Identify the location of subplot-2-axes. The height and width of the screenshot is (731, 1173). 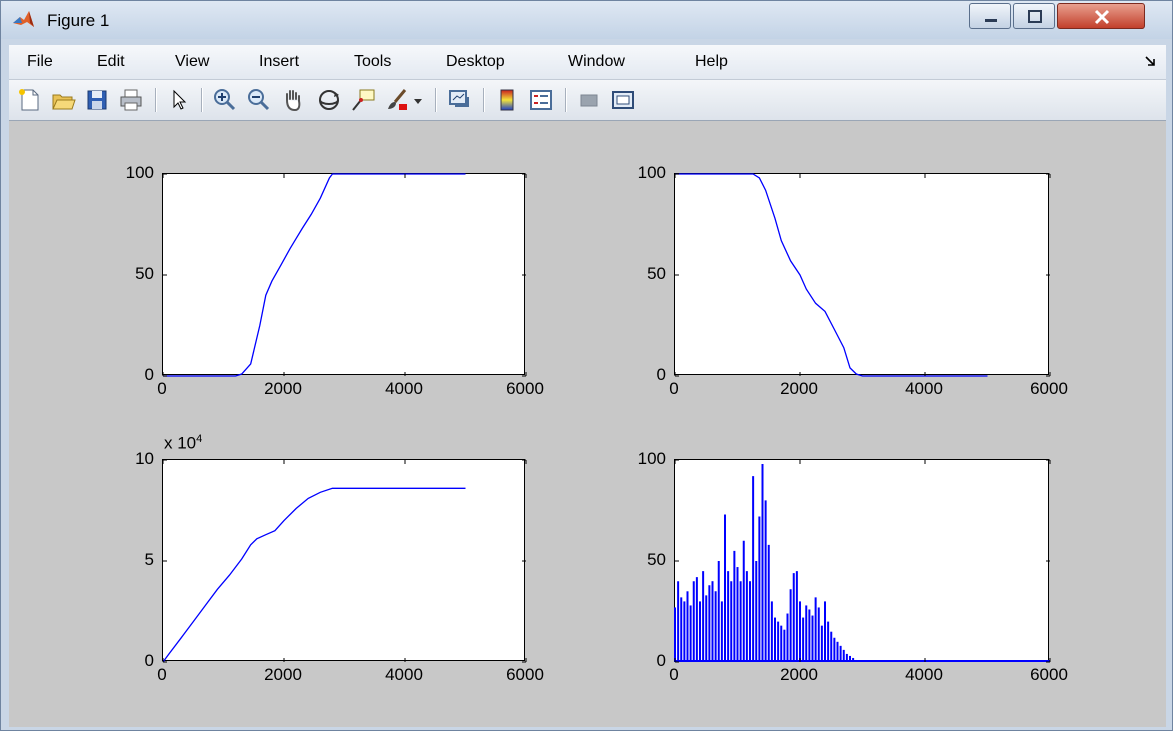
(862, 275).